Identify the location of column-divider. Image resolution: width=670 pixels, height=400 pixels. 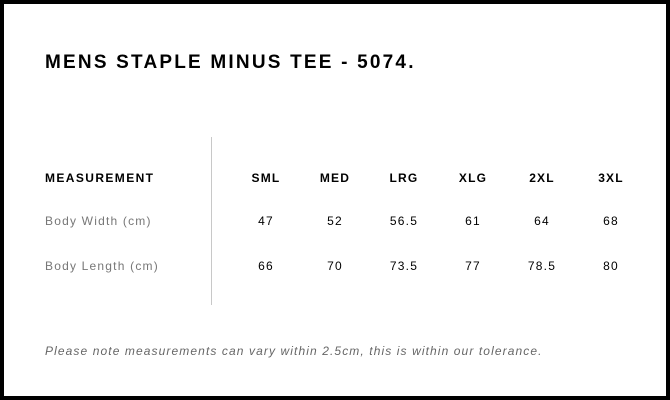
(211, 221).